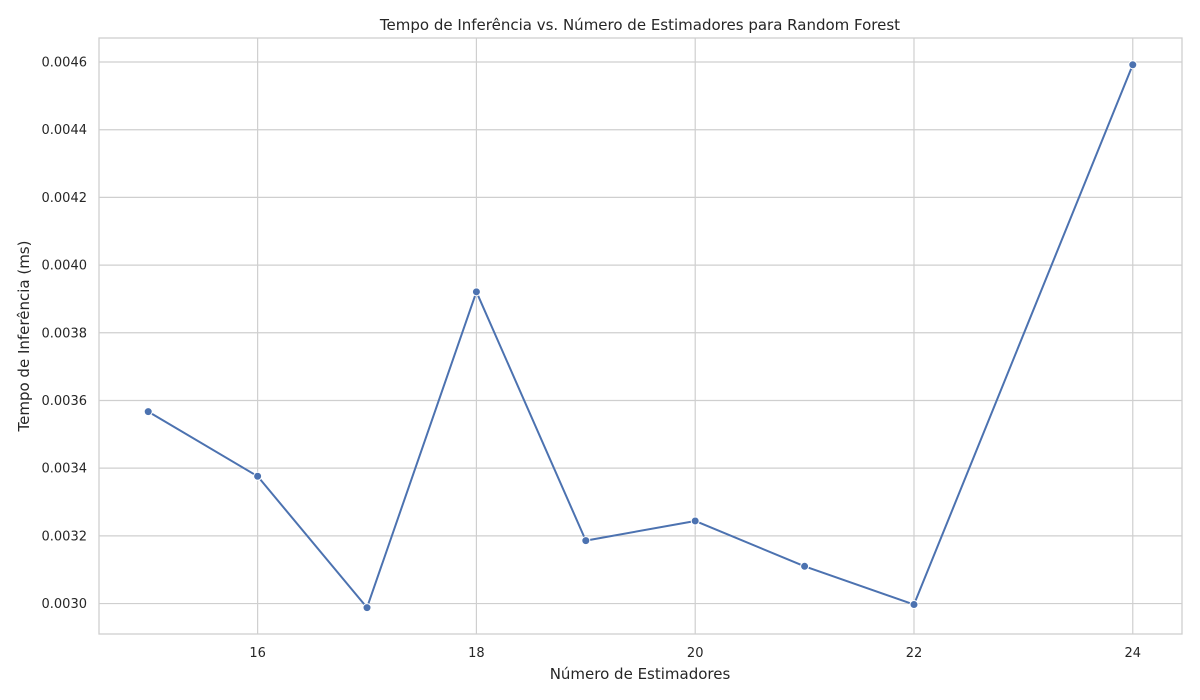 Image resolution: width=1200 pixels, height=700 pixels. I want to click on y-tick-label: 0.0040, so click(65, 266).